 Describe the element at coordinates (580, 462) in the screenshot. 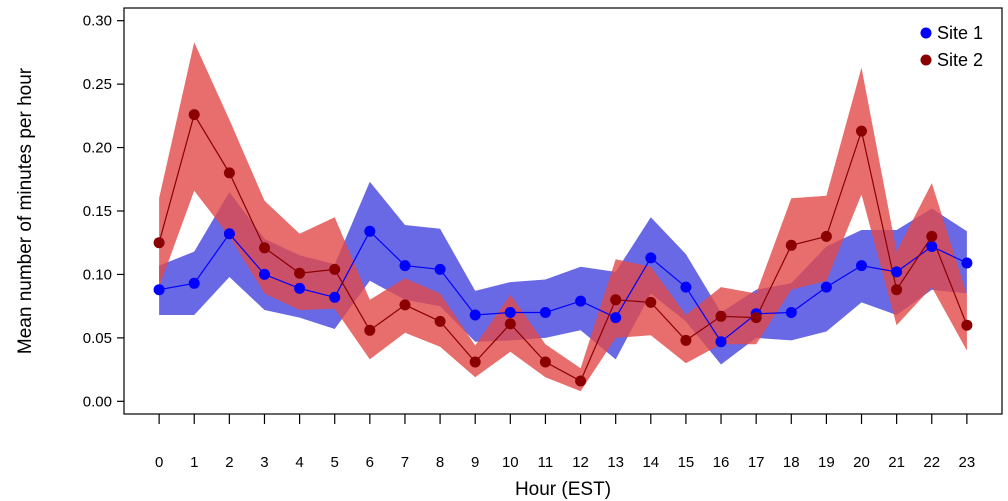

I see `x-tick-label: 12` at that location.